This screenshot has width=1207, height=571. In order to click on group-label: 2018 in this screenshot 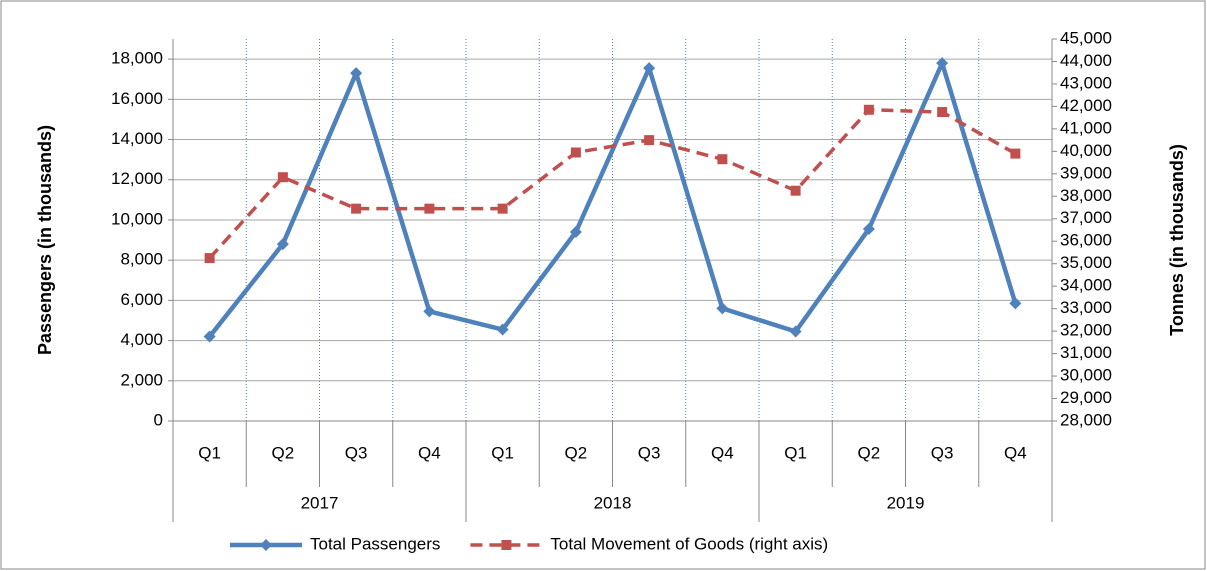, I will do `click(613, 502)`.